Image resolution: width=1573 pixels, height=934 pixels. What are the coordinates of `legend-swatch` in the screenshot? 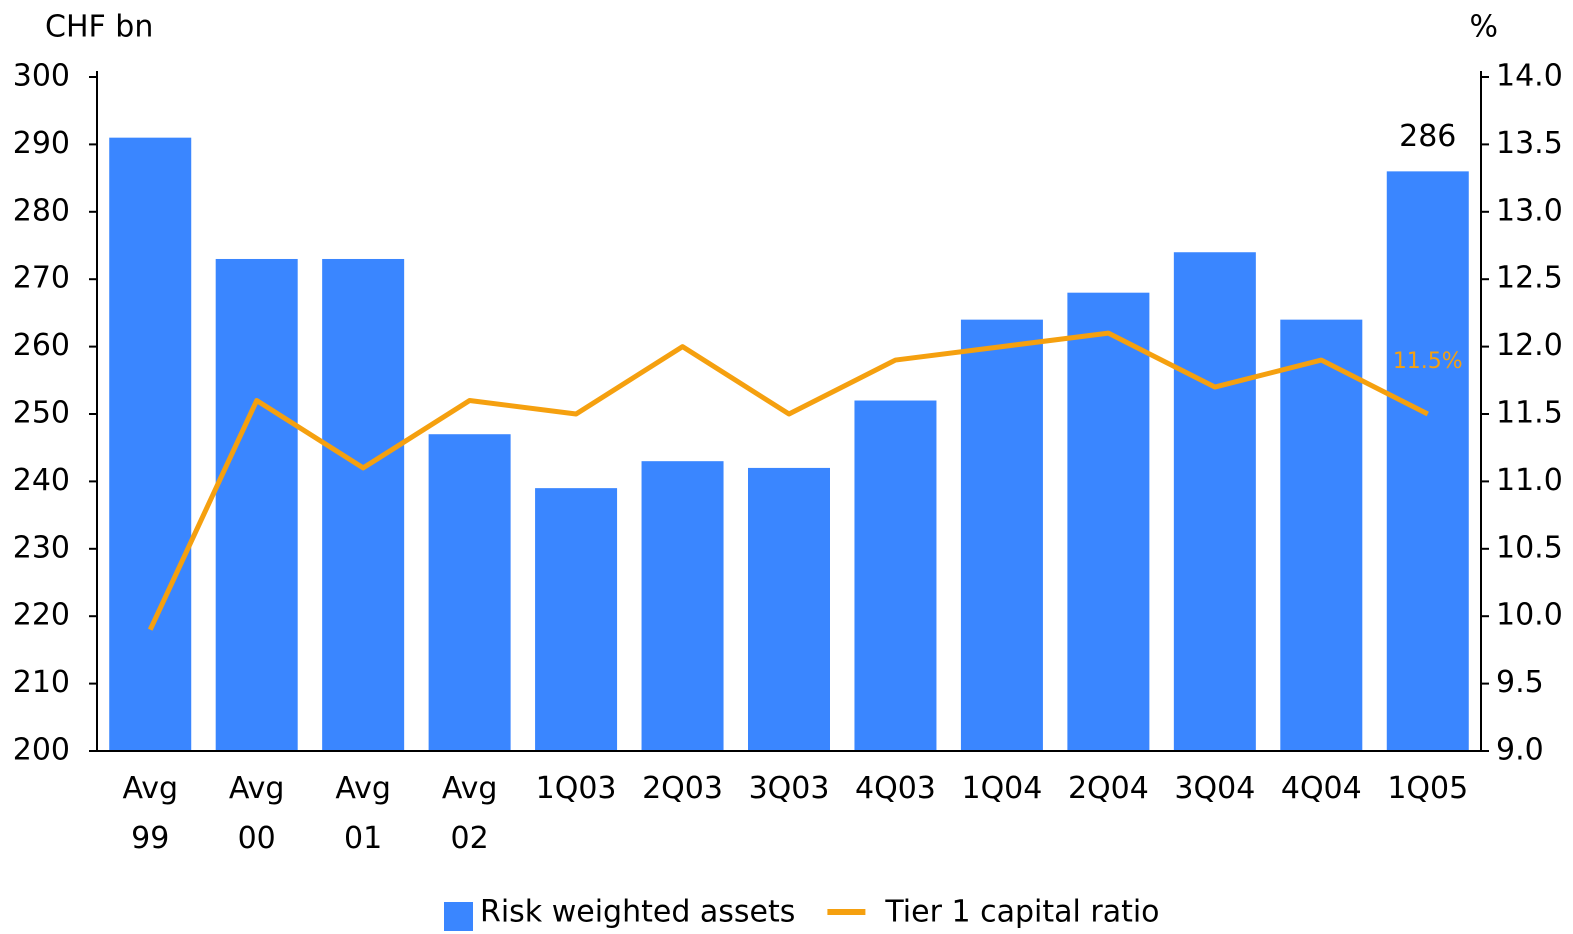 It's located at (458, 916).